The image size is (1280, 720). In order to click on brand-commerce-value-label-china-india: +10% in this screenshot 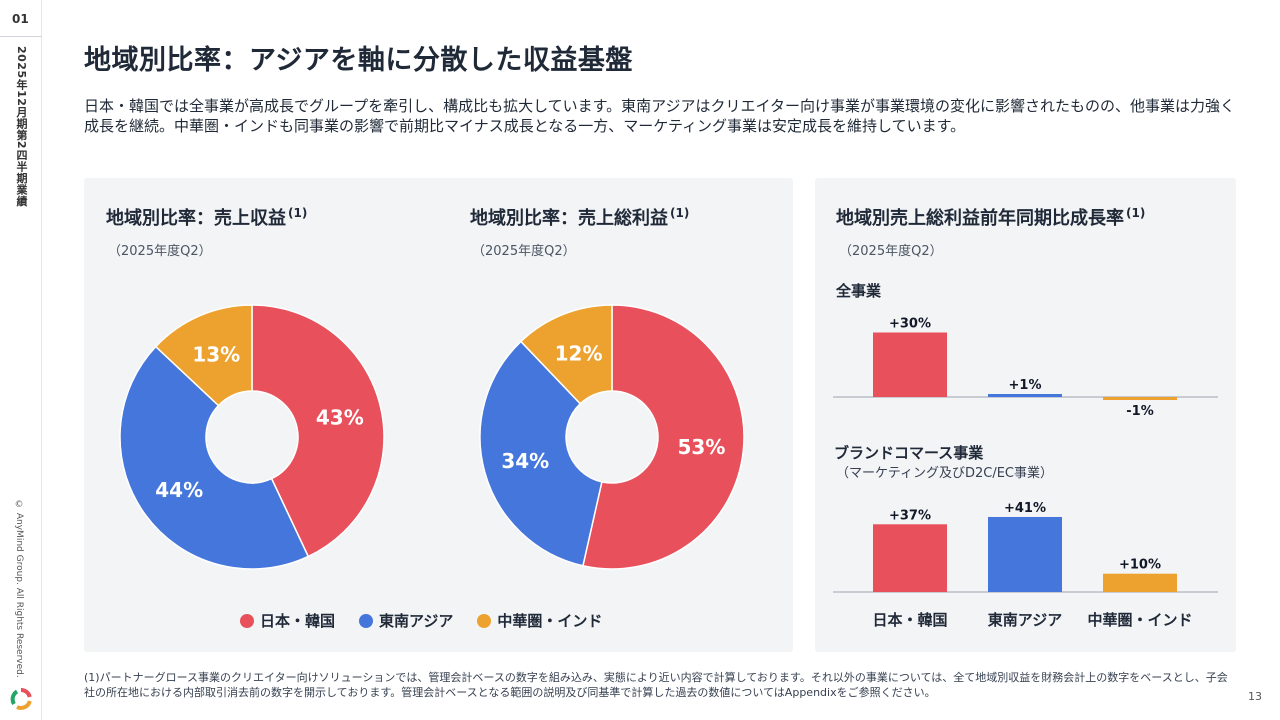, I will do `click(1140, 565)`.